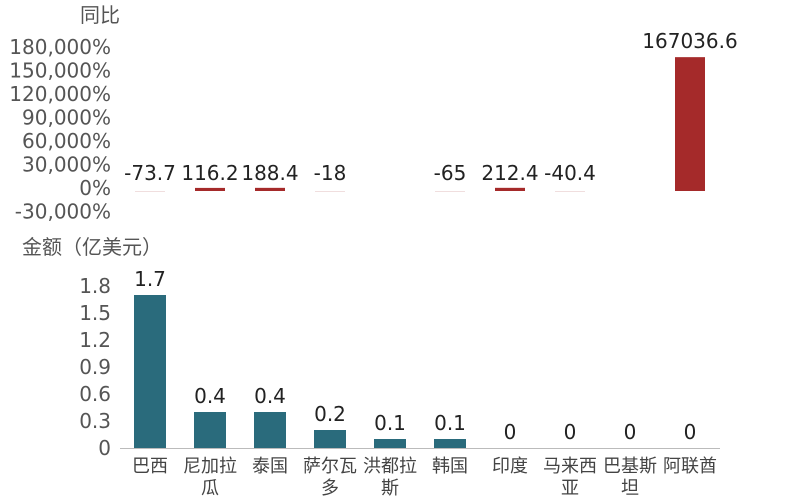 This screenshot has width=800, height=500. What do you see at coordinates (60, 94) in the screenshot?
I see `yoy-tick-label: 120,000%` at bounding box center [60, 94].